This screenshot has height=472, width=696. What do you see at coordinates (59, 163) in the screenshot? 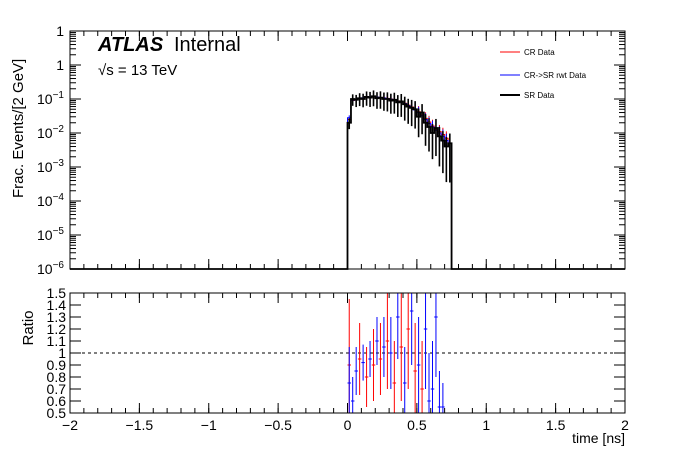
I see `main-y-tick-exponent: −3` at bounding box center [59, 163].